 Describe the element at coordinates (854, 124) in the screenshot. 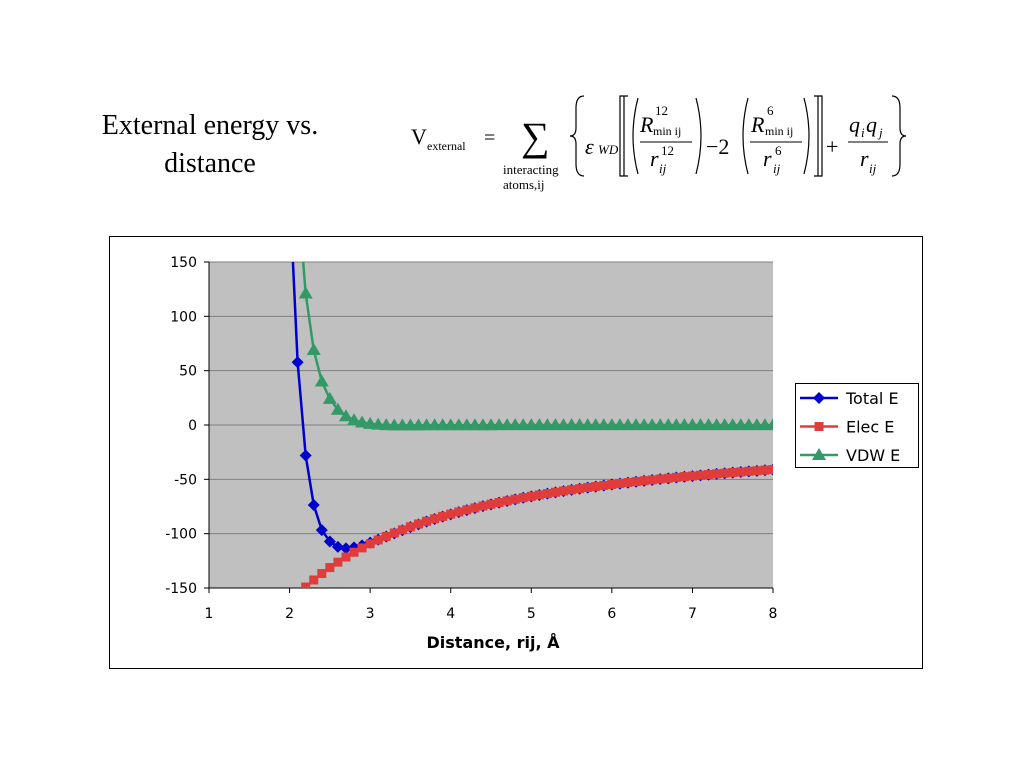

I see `formula-text: q` at that location.